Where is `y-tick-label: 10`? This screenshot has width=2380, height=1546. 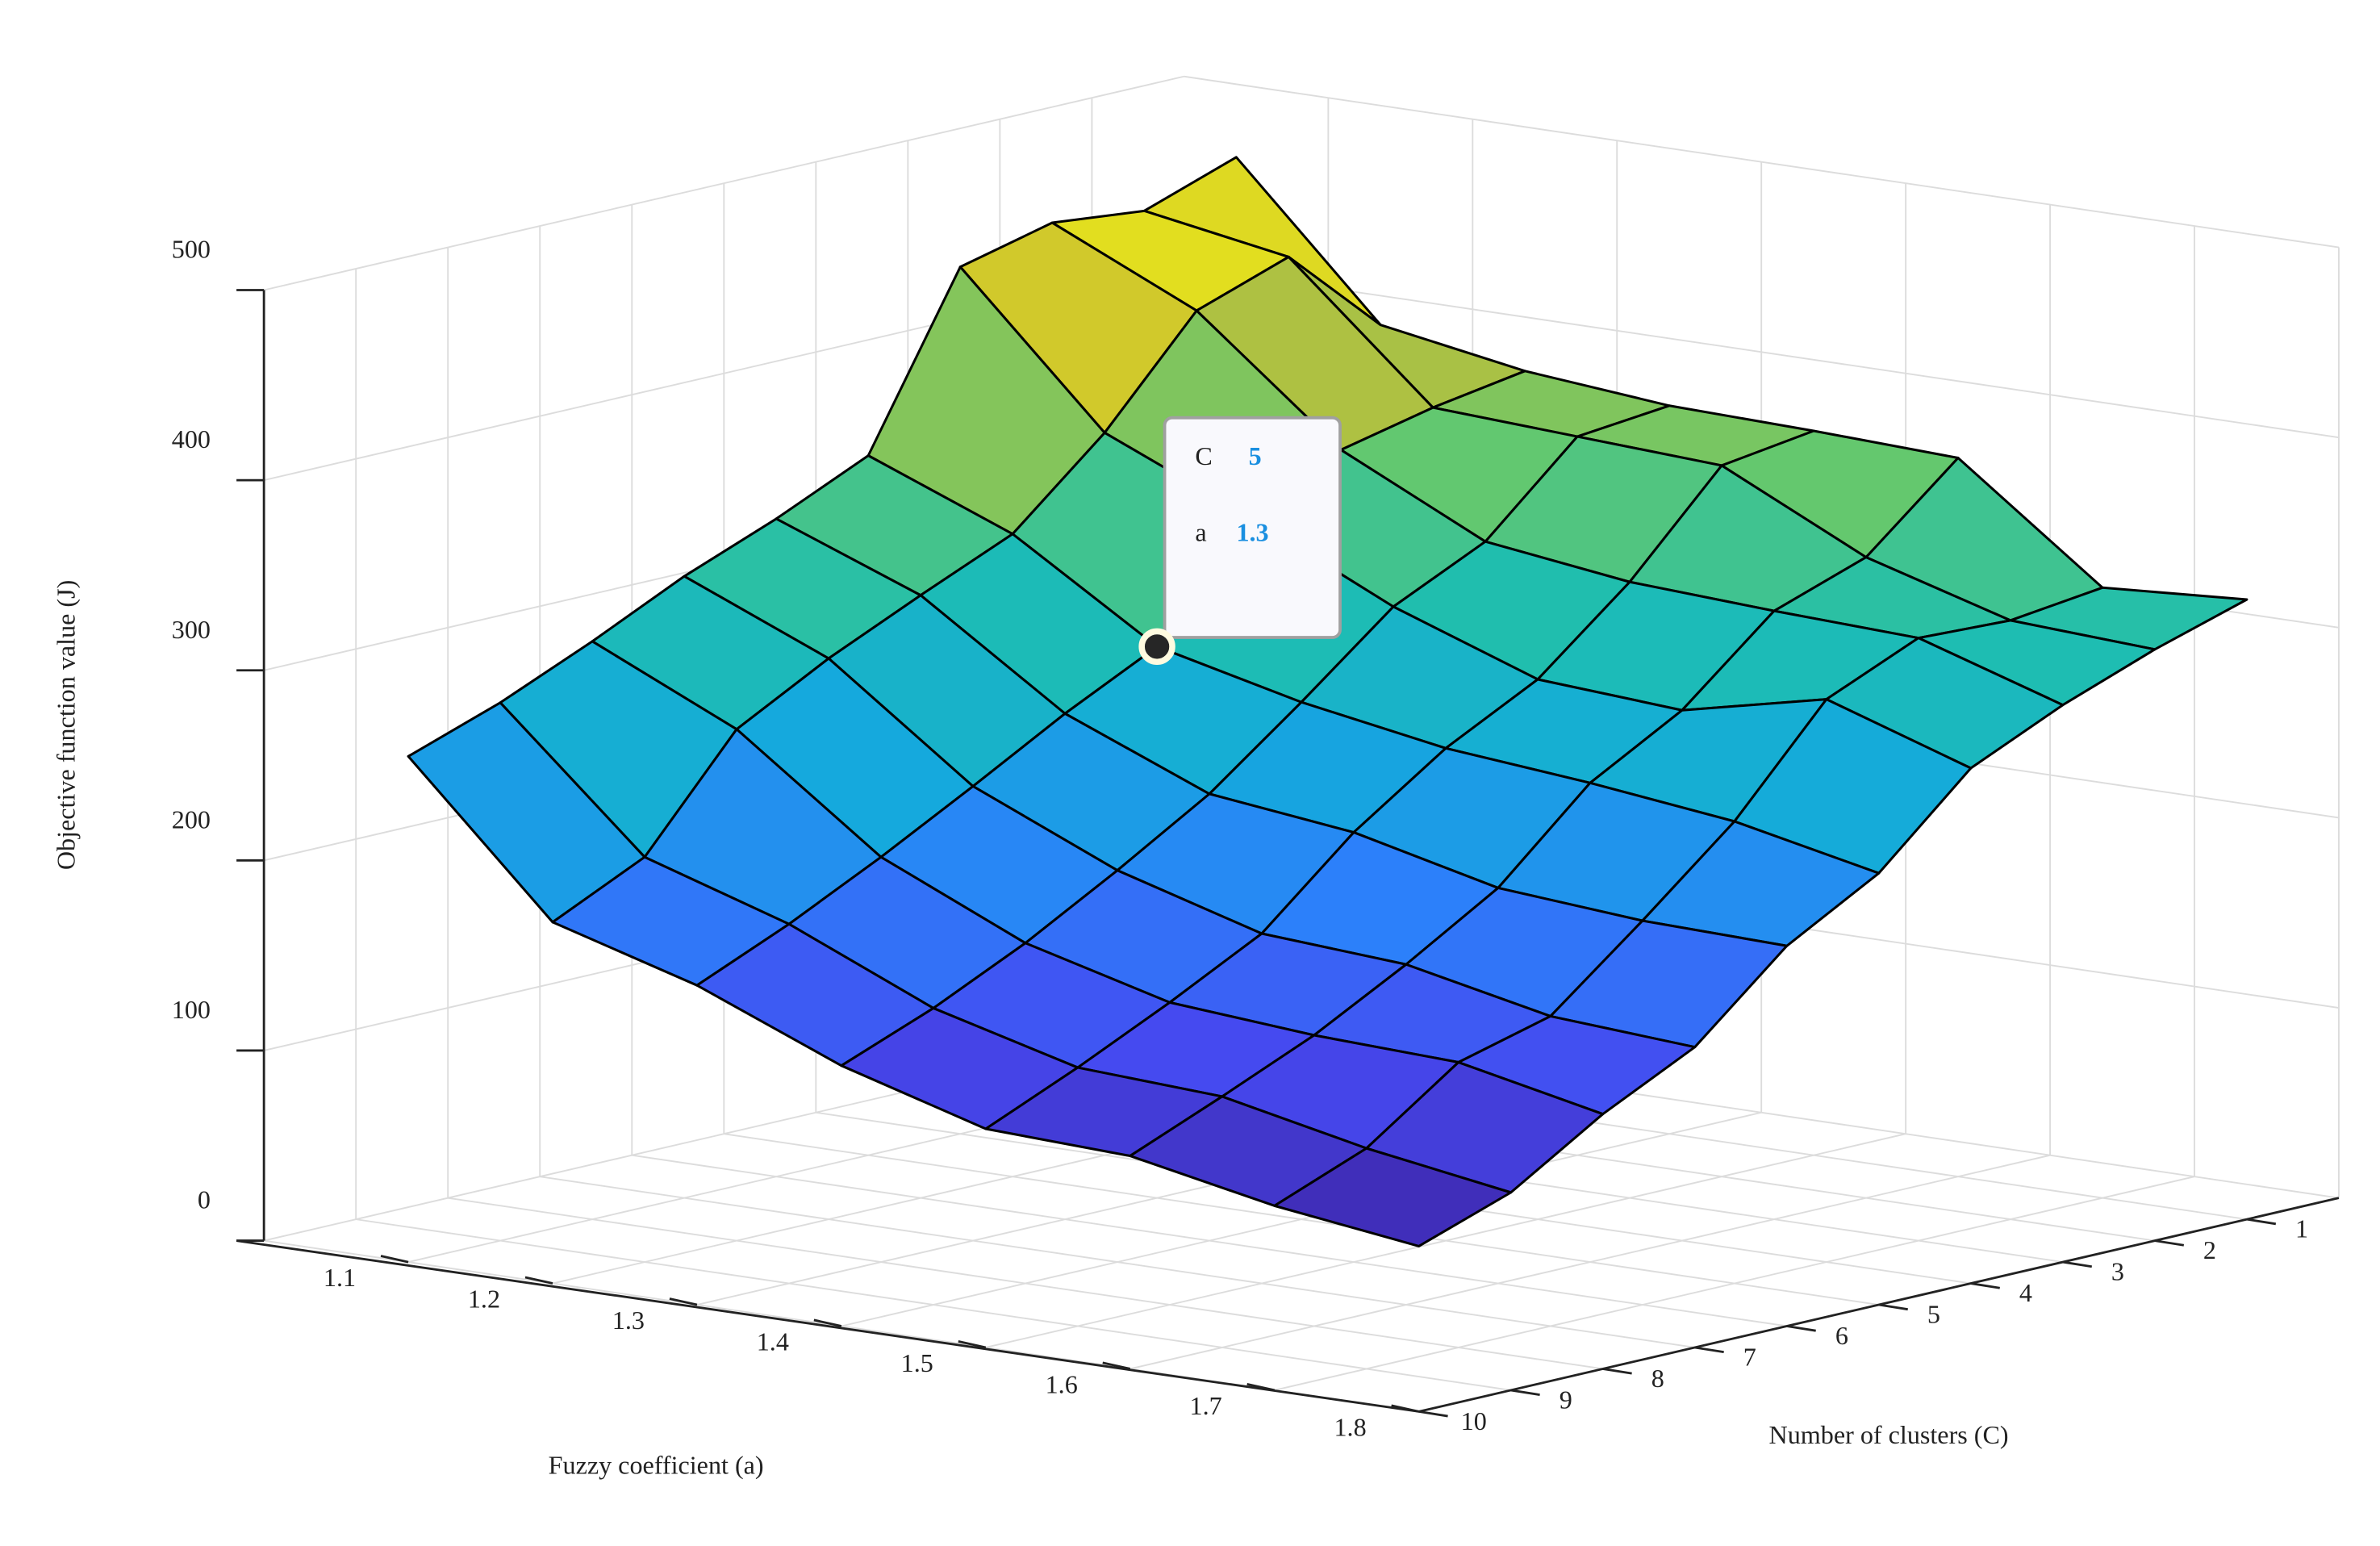 y-tick-label: 10 is located at coordinates (1474, 1421).